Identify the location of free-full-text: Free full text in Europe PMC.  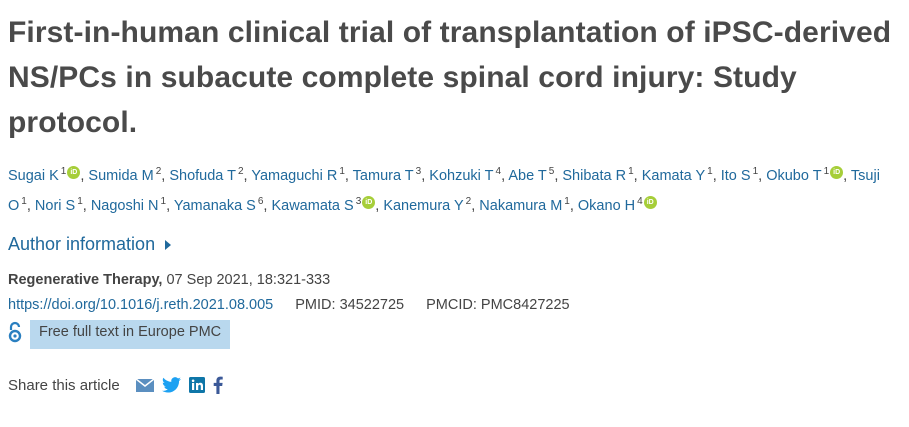
(454, 334).